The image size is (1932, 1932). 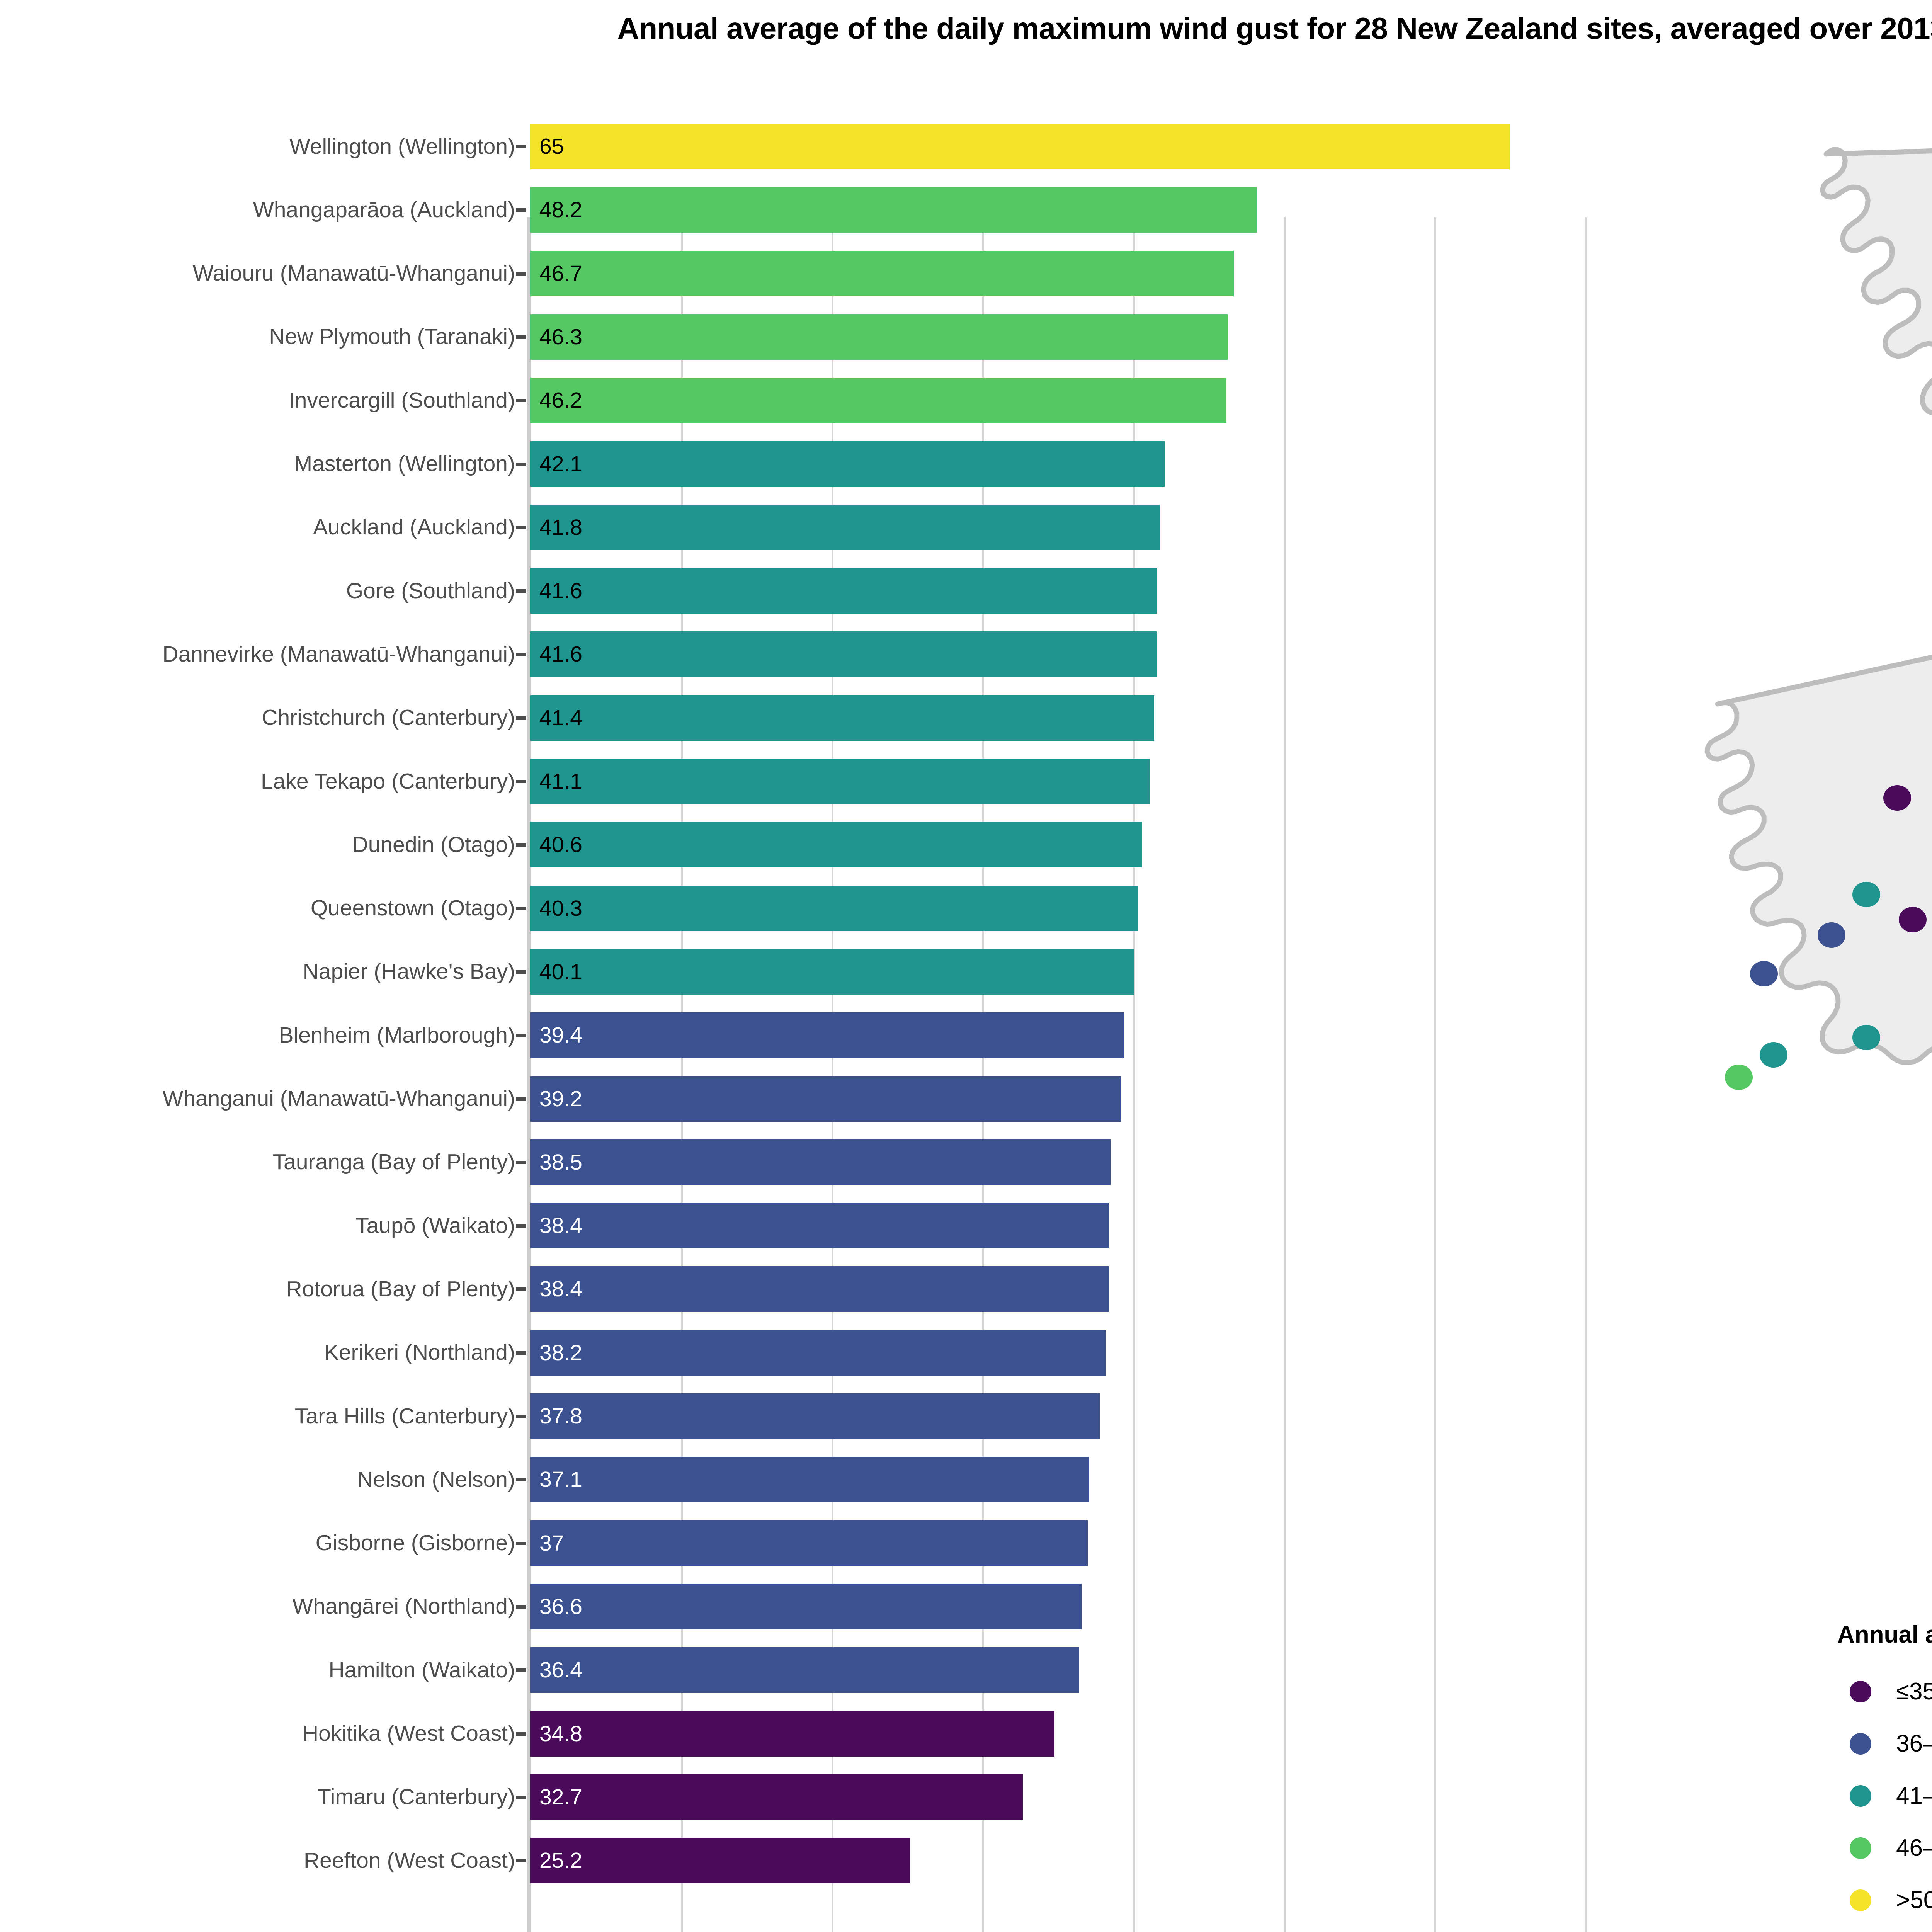 What do you see at coordinates (1914, 1743) in the screenshot?
I see `legend-label: 36–40` at bounding box center [1914, 1743].